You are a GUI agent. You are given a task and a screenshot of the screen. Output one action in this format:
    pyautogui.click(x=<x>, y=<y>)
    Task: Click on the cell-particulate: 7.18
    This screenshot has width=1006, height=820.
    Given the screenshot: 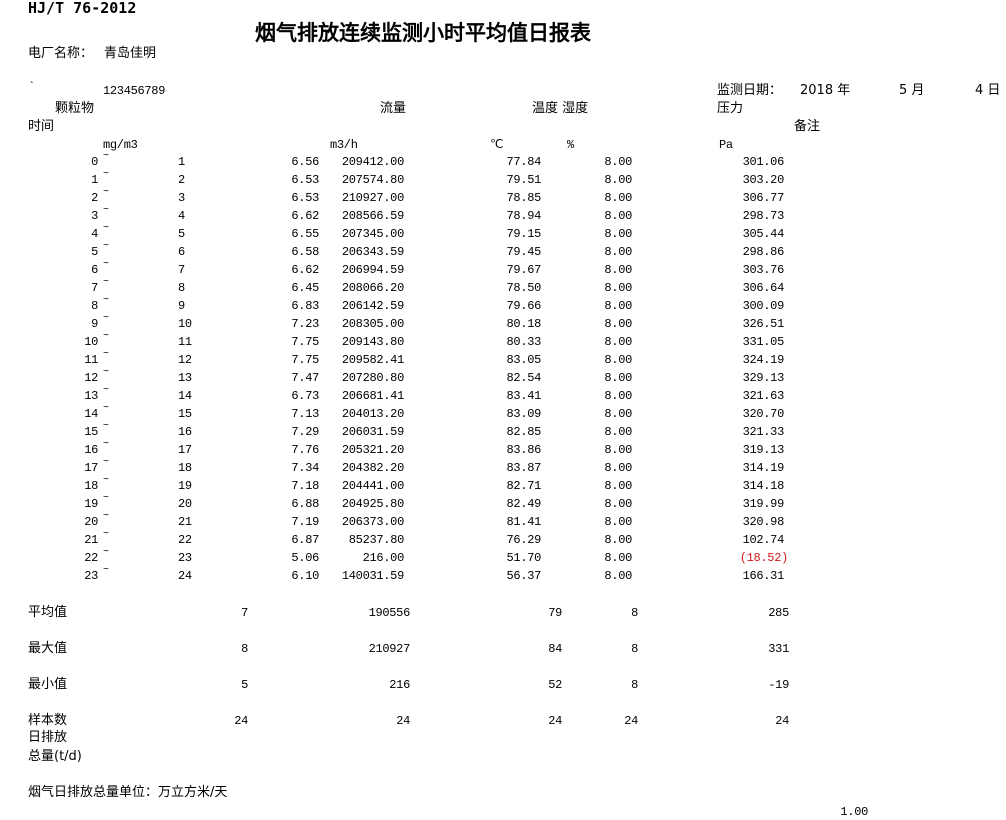 What is the action you would take?
    pyautogui.click(x=305, y=486)
    